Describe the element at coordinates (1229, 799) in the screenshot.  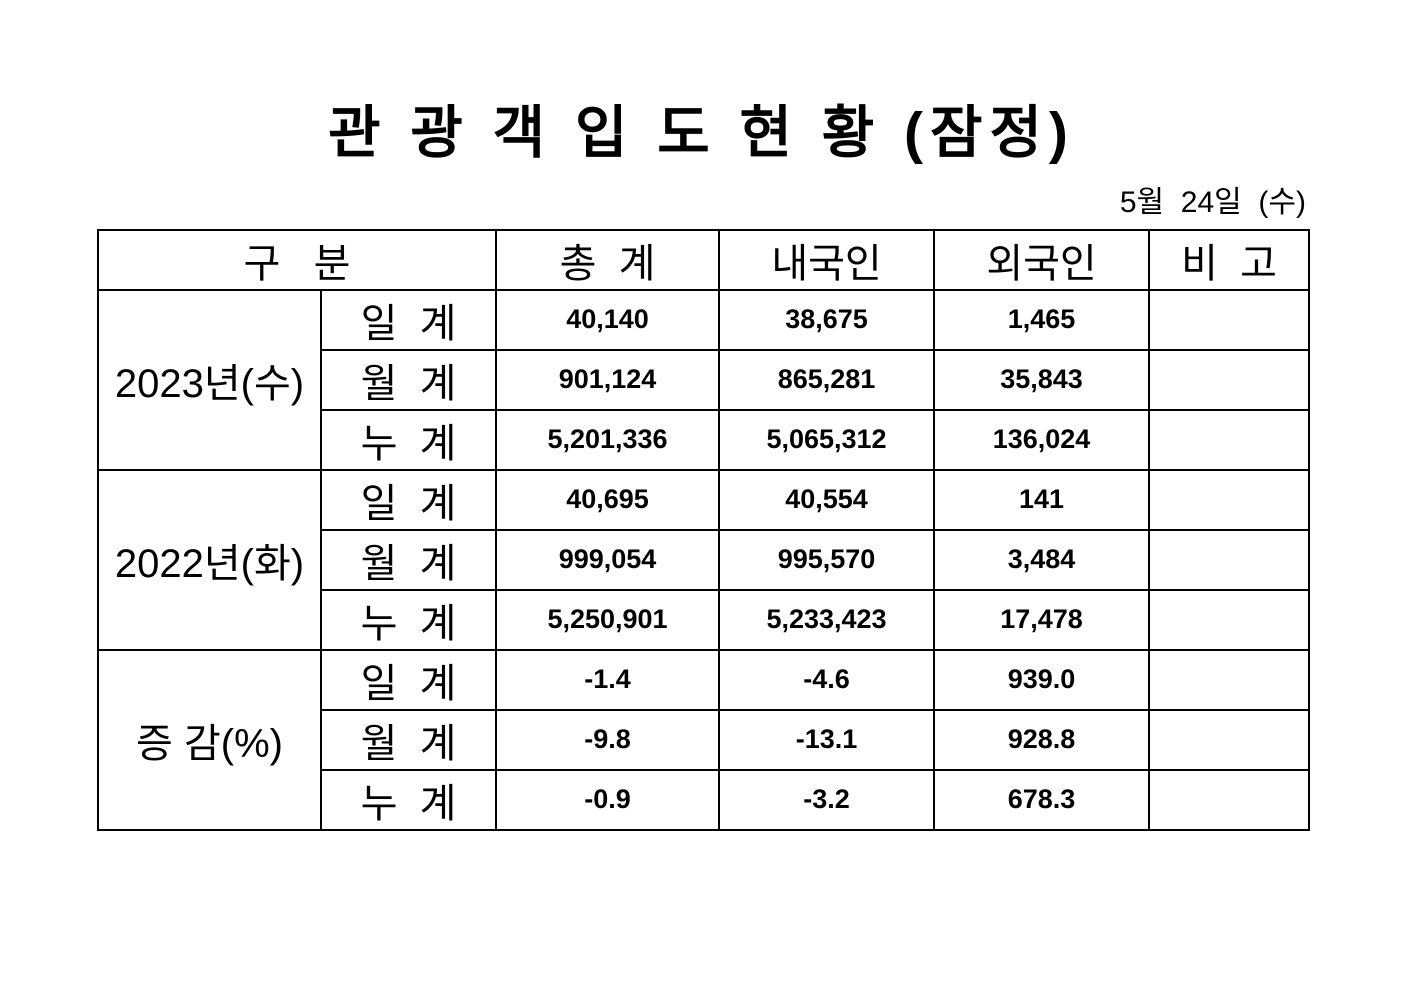
I see `cell-change-cumulative-remarks` at that location.